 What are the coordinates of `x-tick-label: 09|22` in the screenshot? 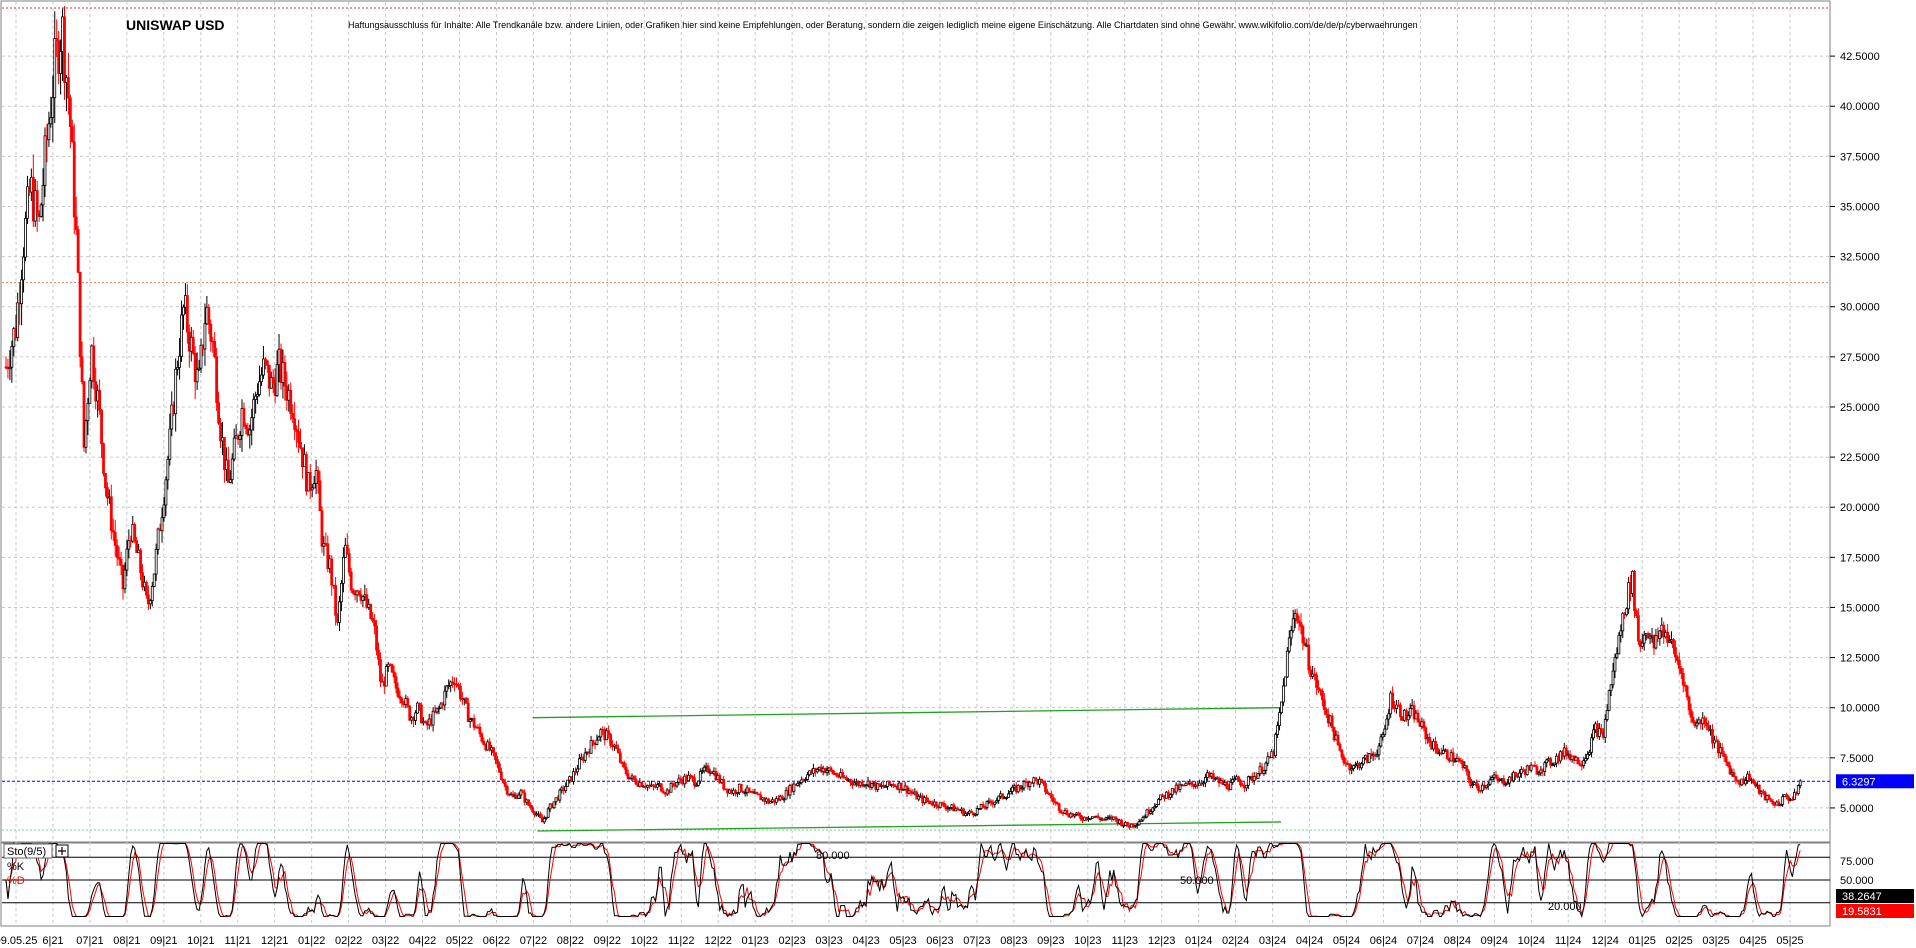 It's located at (607, 941).